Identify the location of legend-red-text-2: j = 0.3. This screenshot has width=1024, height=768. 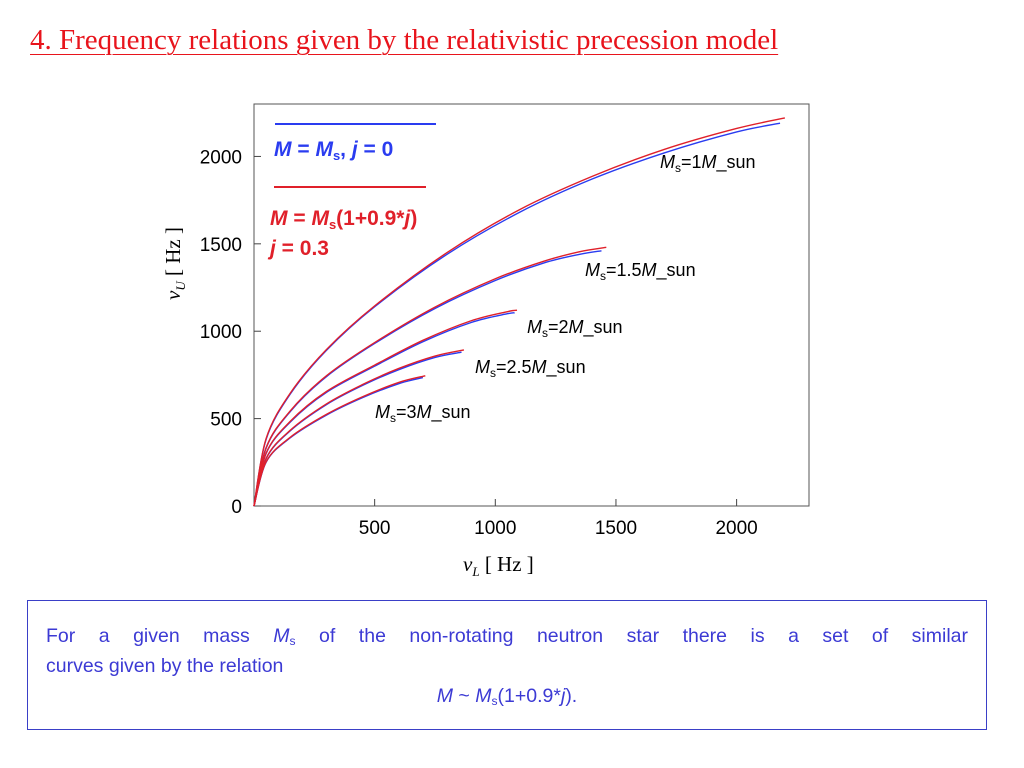
(298, 248).